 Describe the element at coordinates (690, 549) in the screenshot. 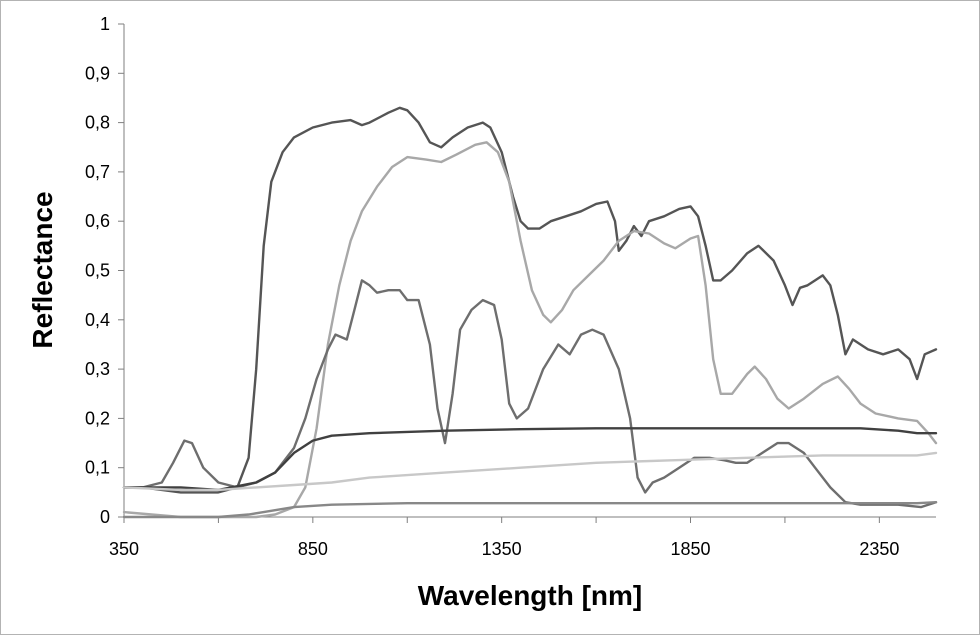

I see `x-tick-label: 1850` at that location.